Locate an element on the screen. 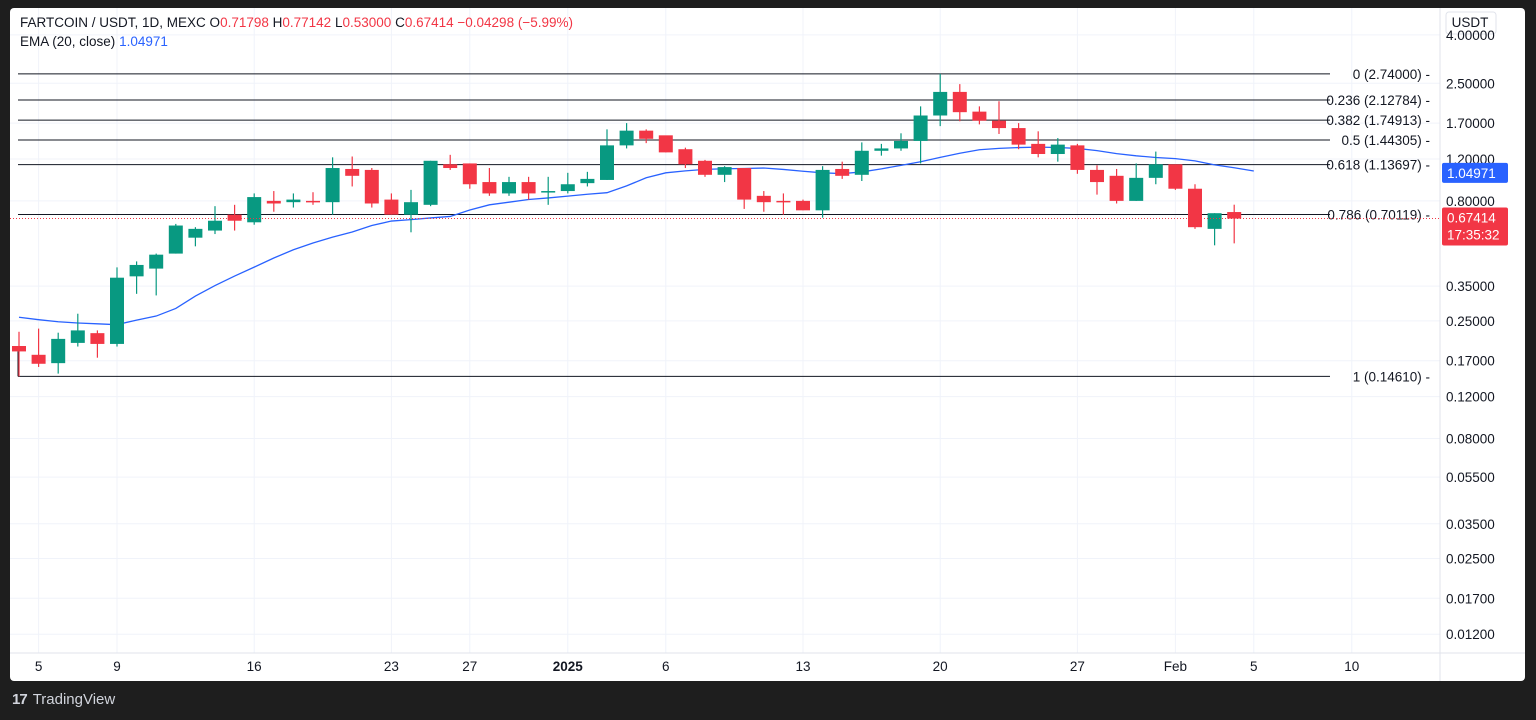  change-value: −0.04298 (−5.99%) is located at coordinates (515, 22).